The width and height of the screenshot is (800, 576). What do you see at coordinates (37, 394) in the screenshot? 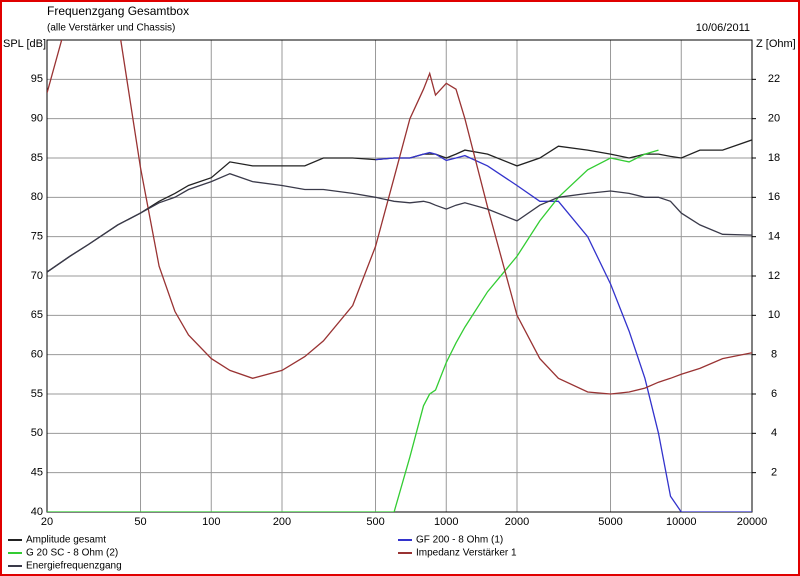
I see `y-tick-label: 55` at bounding box center [37, 394].